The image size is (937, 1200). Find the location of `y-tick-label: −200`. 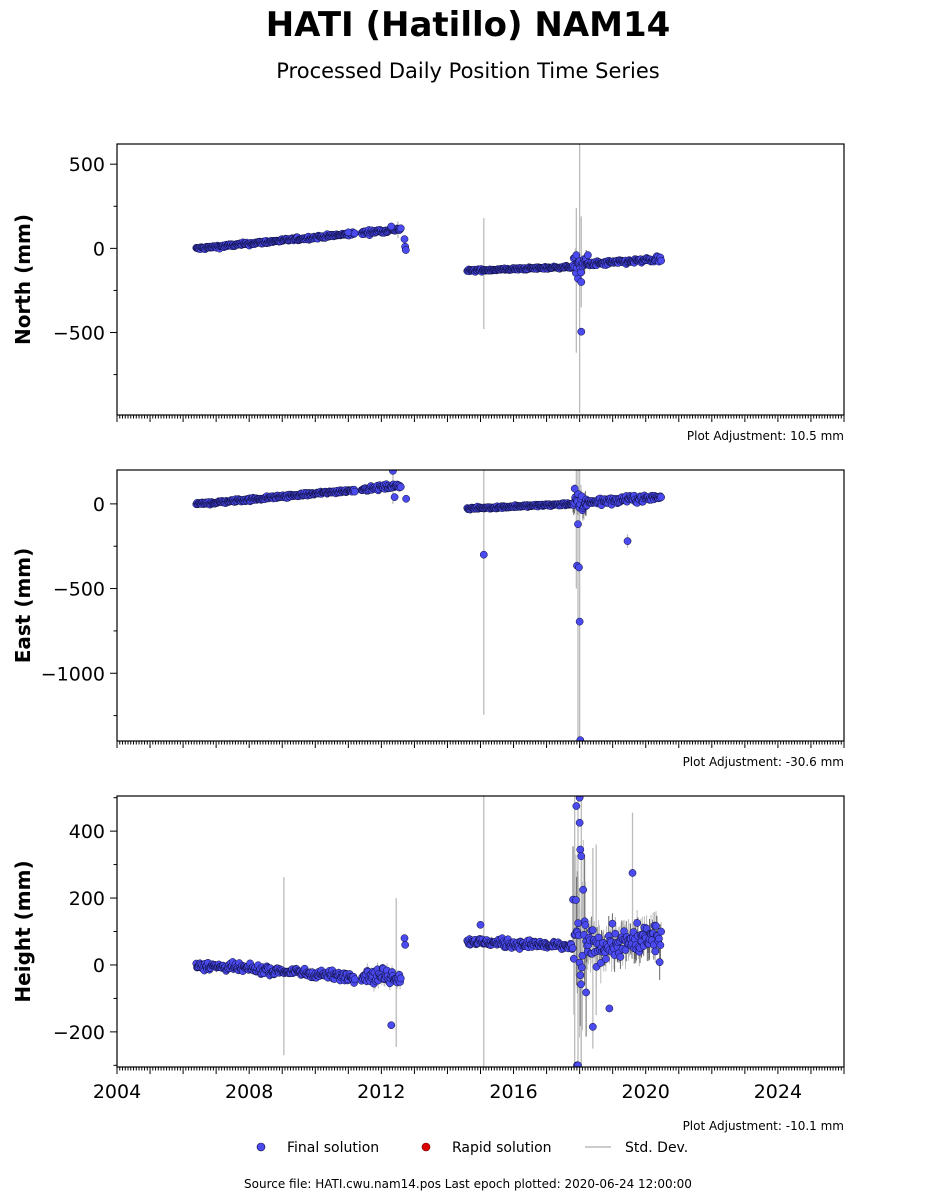

y-tick-label: −200 is located at coordinates (79, 1033).